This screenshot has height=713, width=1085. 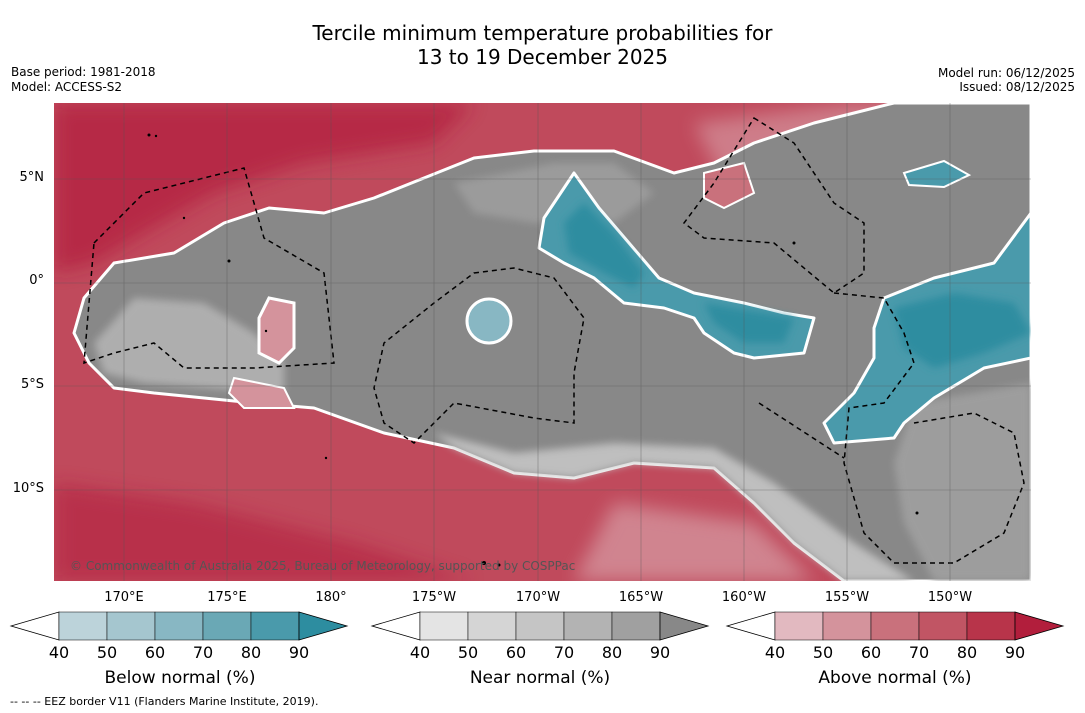 I want to click on legend-colorbars, so click(x=537, y=626).